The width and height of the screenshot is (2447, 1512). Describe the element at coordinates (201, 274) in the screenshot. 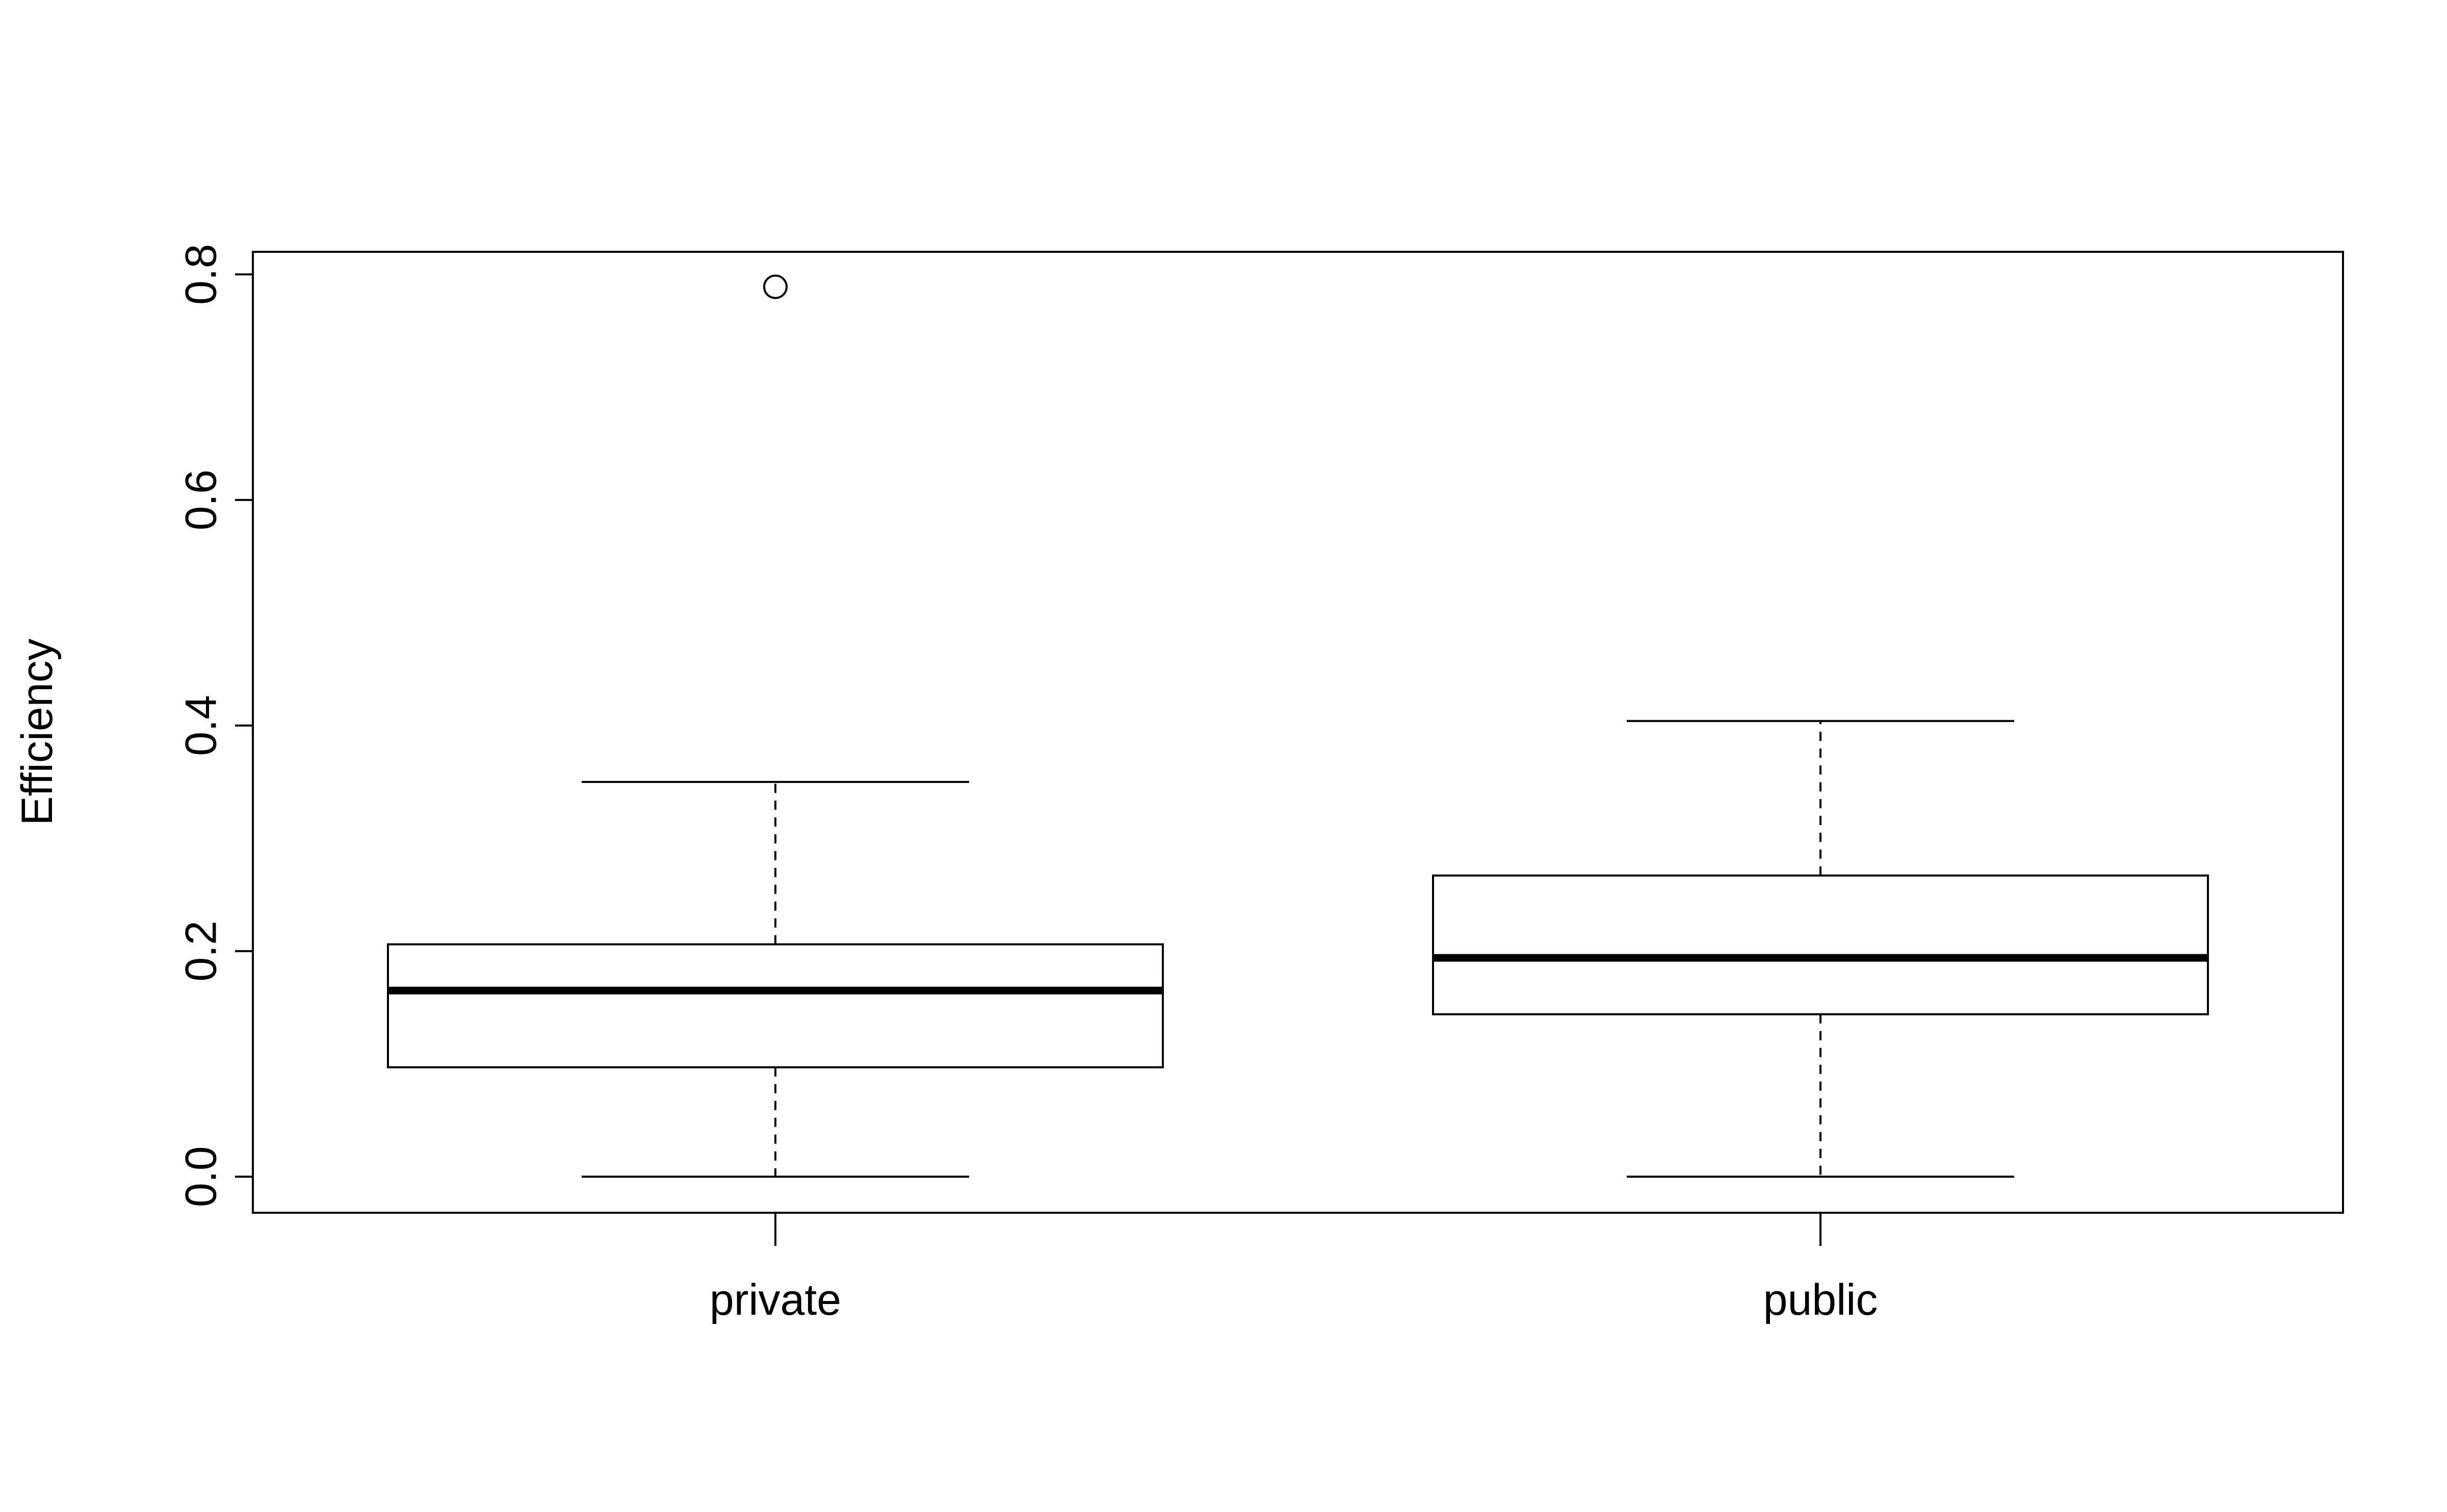

I see `y-tick-label: 0.8` at that location.